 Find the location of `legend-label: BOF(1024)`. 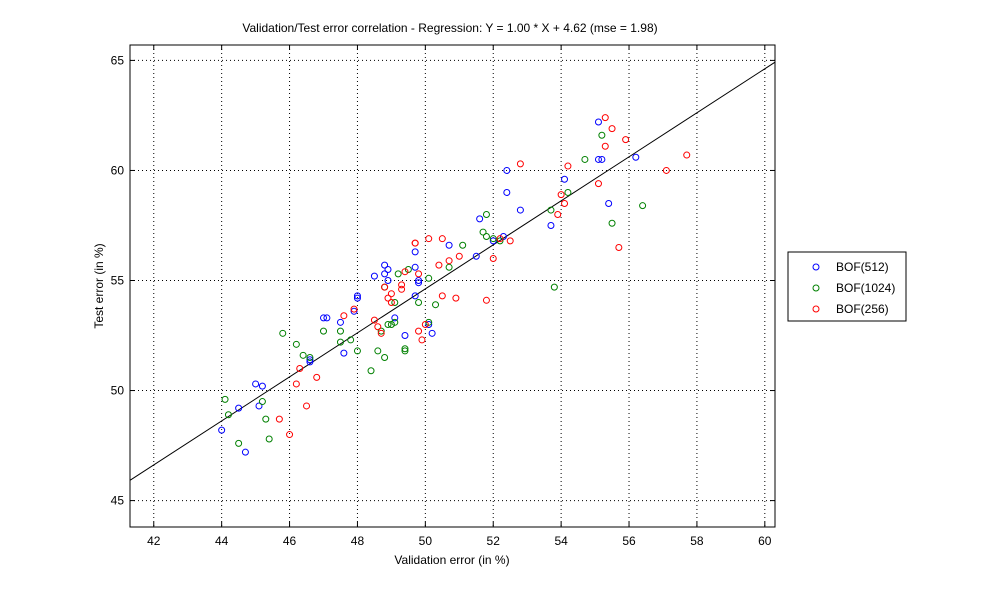

legend-label: BOF(1024) is located at coordinates (865, 288).